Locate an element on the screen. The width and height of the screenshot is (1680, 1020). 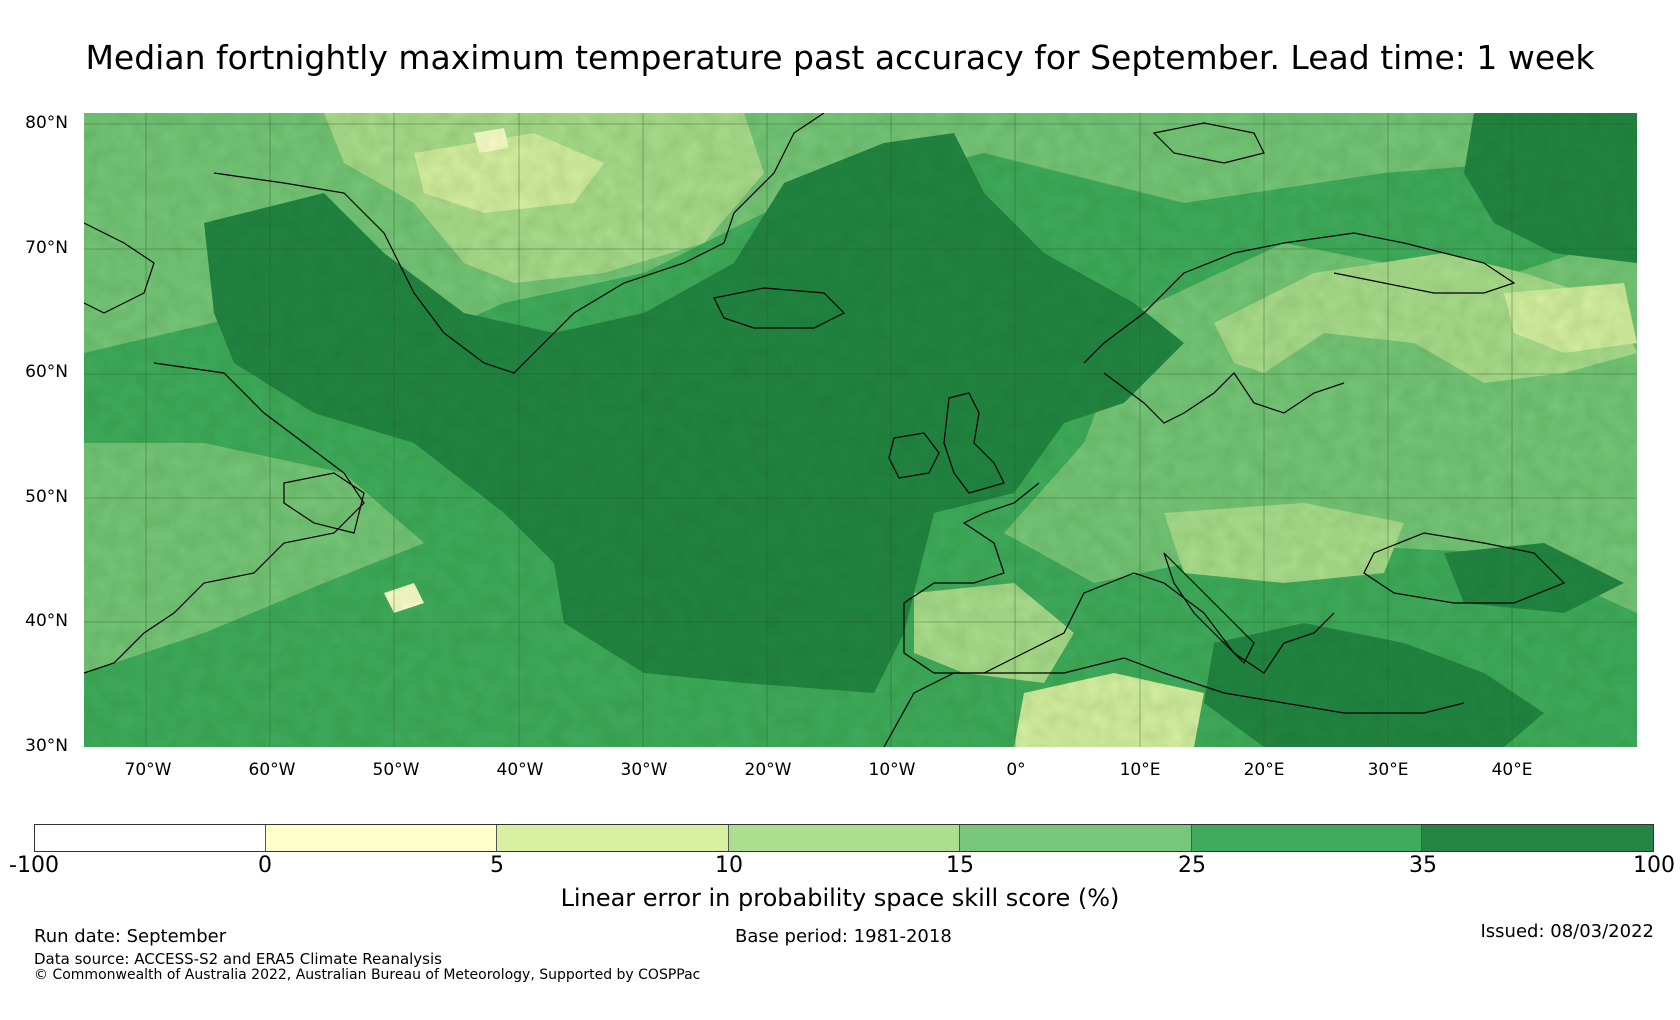
lon-label-0: 0° is located at coordinates (1016, 770).